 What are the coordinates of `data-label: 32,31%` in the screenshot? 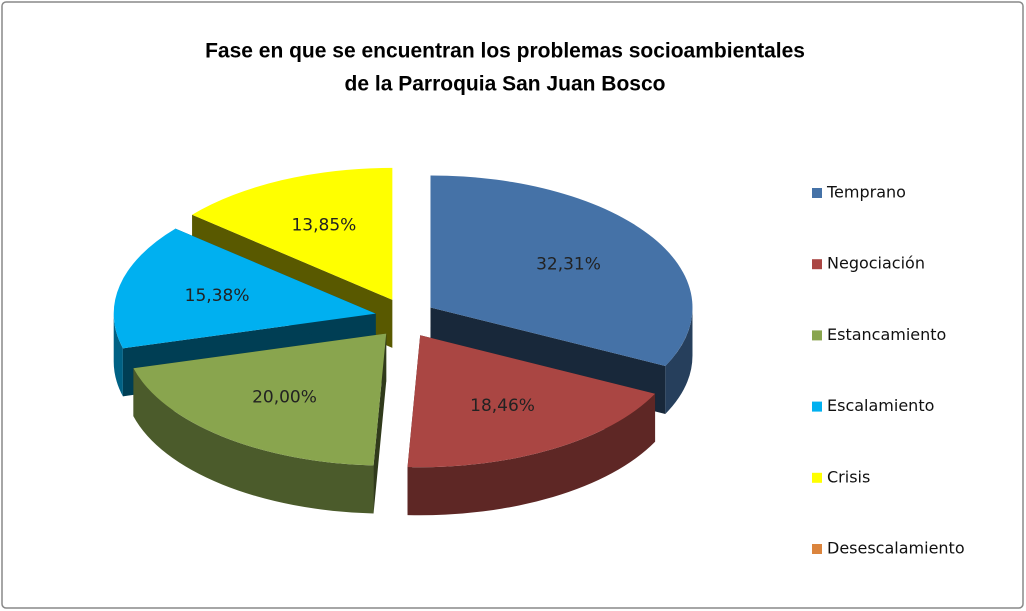 It's located at (568, 264).